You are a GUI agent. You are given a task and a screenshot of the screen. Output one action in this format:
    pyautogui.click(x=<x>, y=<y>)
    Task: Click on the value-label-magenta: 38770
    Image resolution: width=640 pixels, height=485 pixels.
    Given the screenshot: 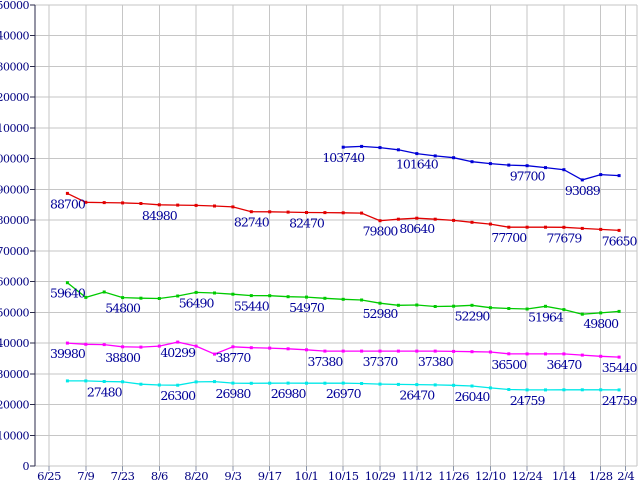 What is the action you would take?
    pyautogui.click(x=234, y=357)
    